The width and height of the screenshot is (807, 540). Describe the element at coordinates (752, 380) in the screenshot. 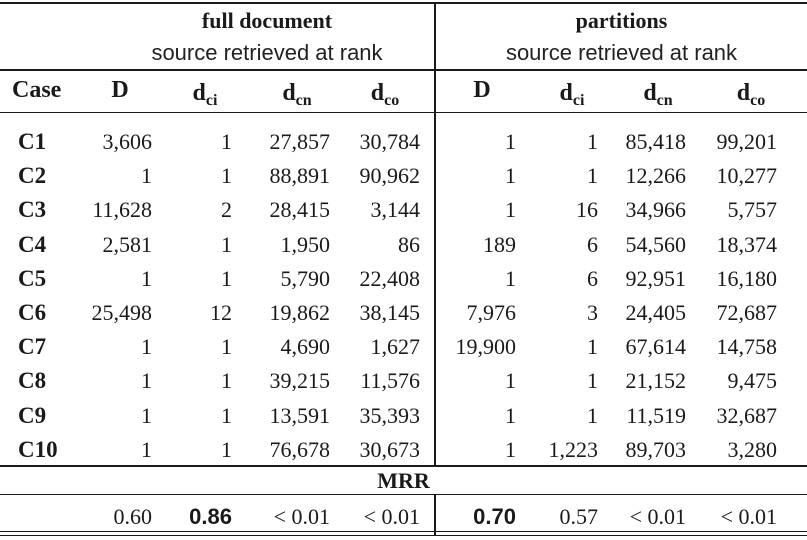

I see `table-cell: 9,475` at that location.